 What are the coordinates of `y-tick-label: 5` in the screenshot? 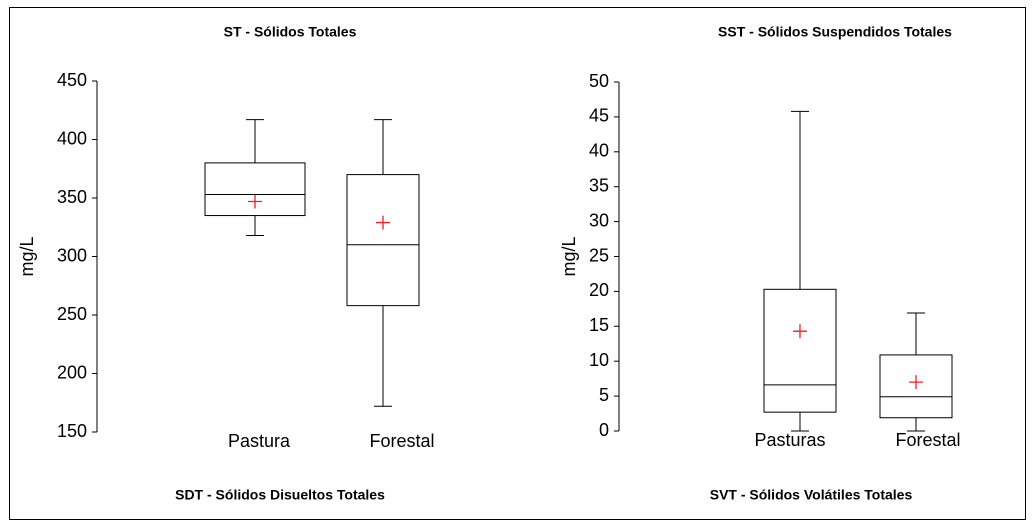 It's located at (604, 395).